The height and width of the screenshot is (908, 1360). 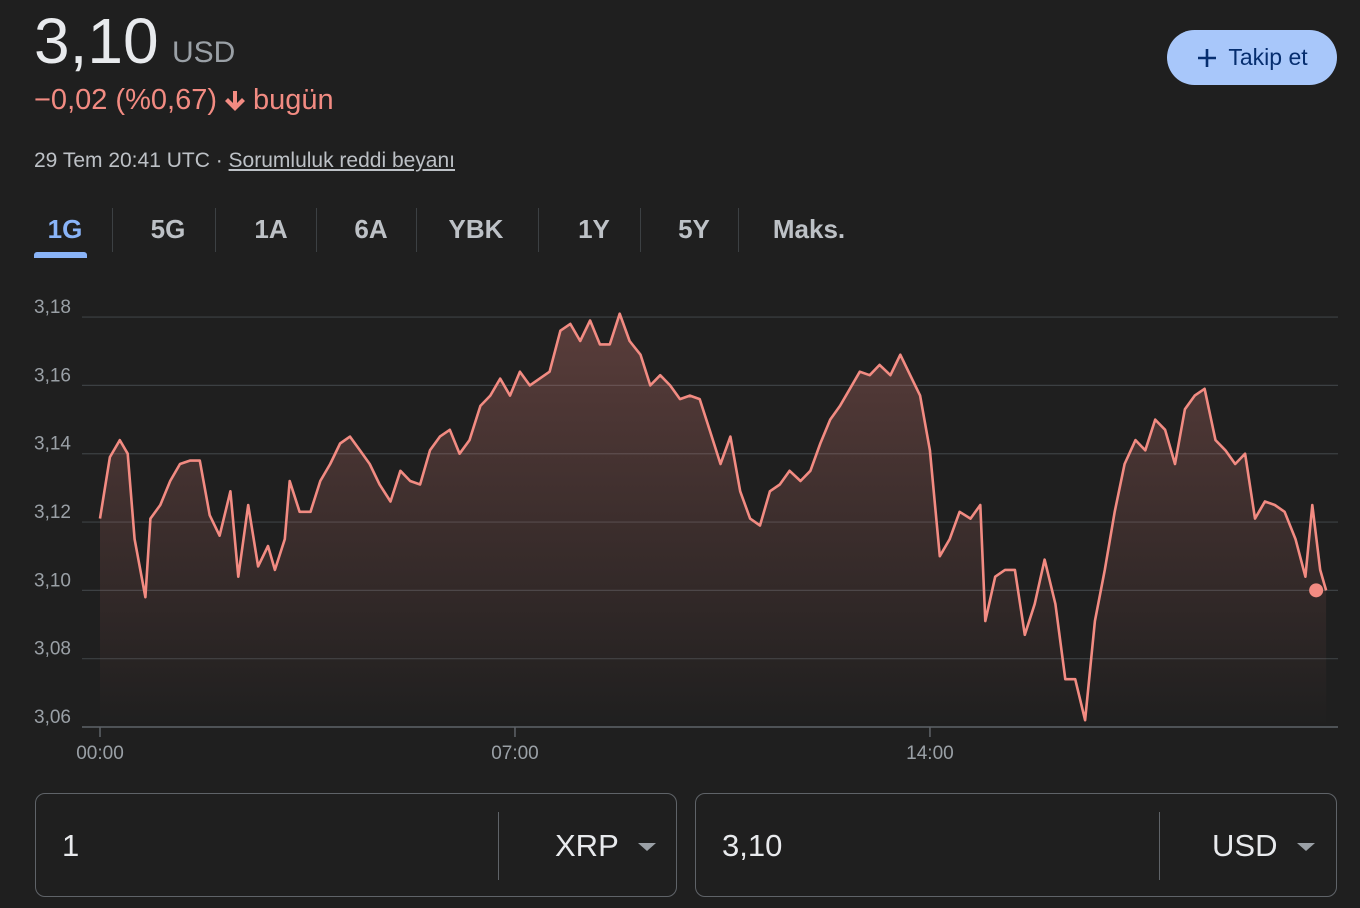 What do you see at coordinates (515, 753) in the screenshot?
I see `x-tick-label: 07:00` at bounding box center [515, 753].